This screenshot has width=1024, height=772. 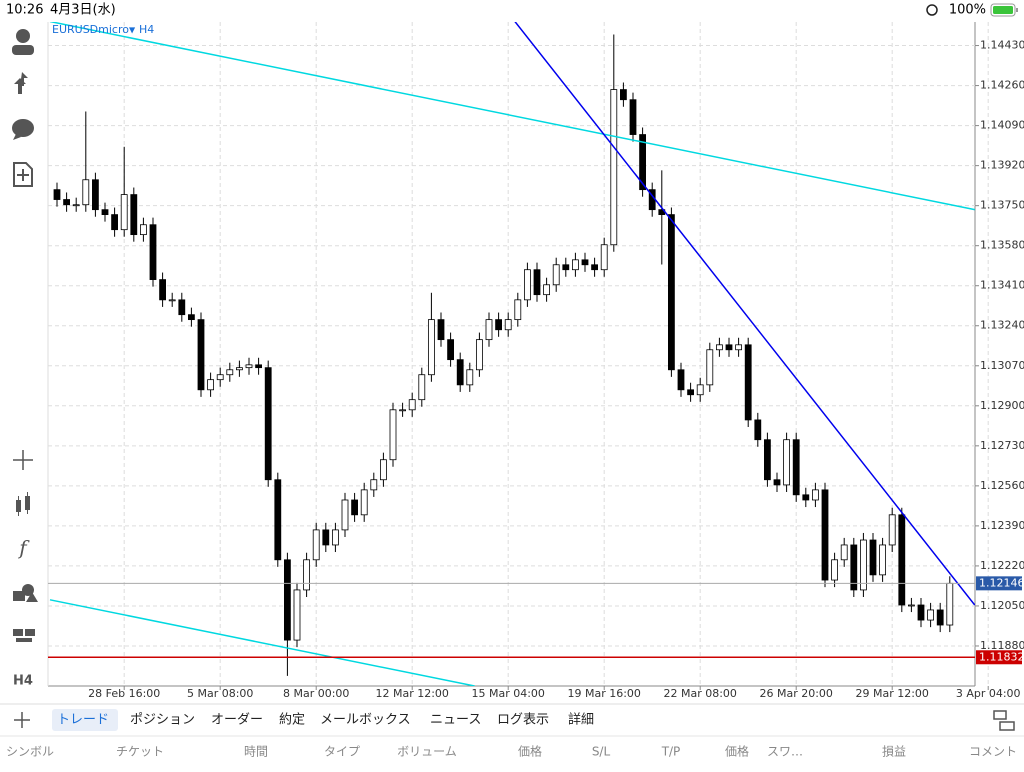 I want to click on y-tick-label: 1.13920, so click(x=1002, y=165).